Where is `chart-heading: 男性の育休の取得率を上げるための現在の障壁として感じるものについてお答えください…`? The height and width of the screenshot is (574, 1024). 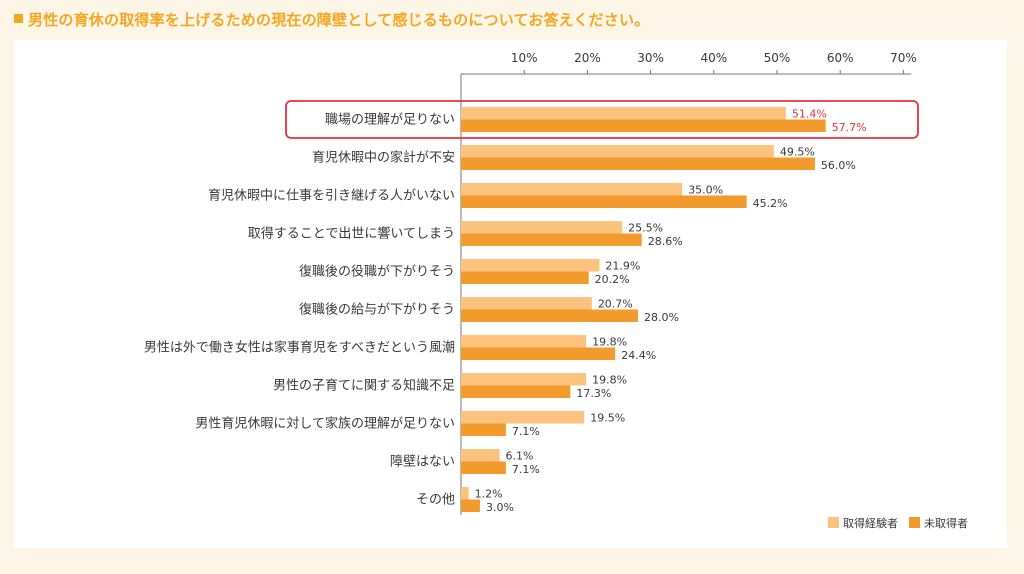
chart-heading: 男性の育休の取得率を上げるための現在の障壁として感じるものについてお答えください… is located at coordinates (331, 19).